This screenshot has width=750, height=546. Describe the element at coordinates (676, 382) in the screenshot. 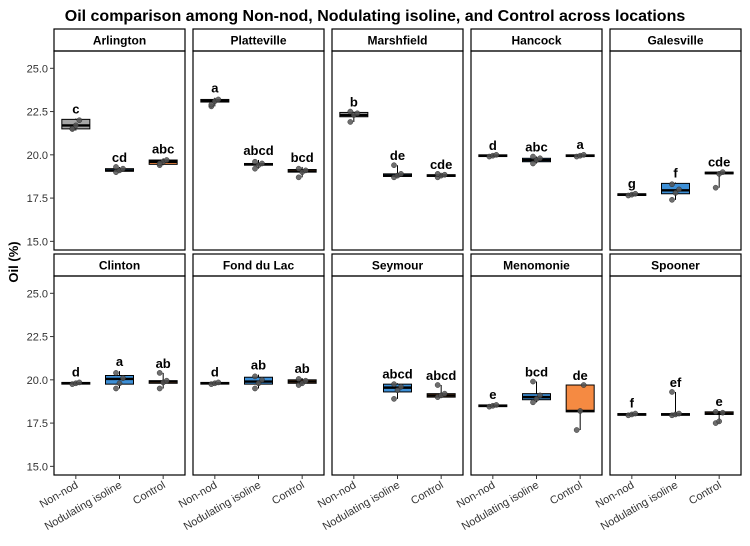

I see `significance-letter: ef` at that location.